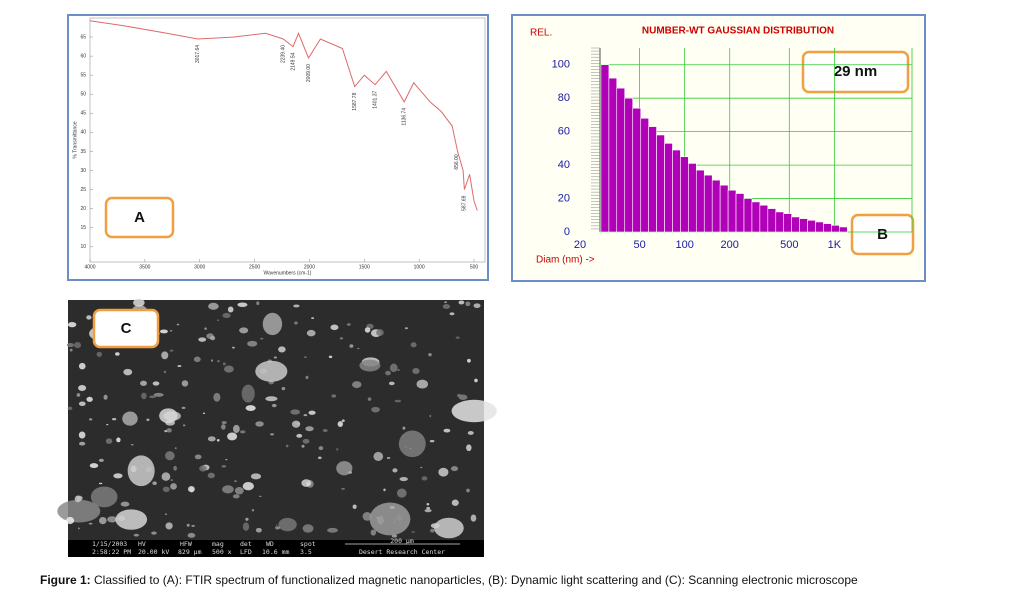 The width and height of the screenshot is (1033, 608). I want to click on peak-label: 2009.00, so click(309, 73).